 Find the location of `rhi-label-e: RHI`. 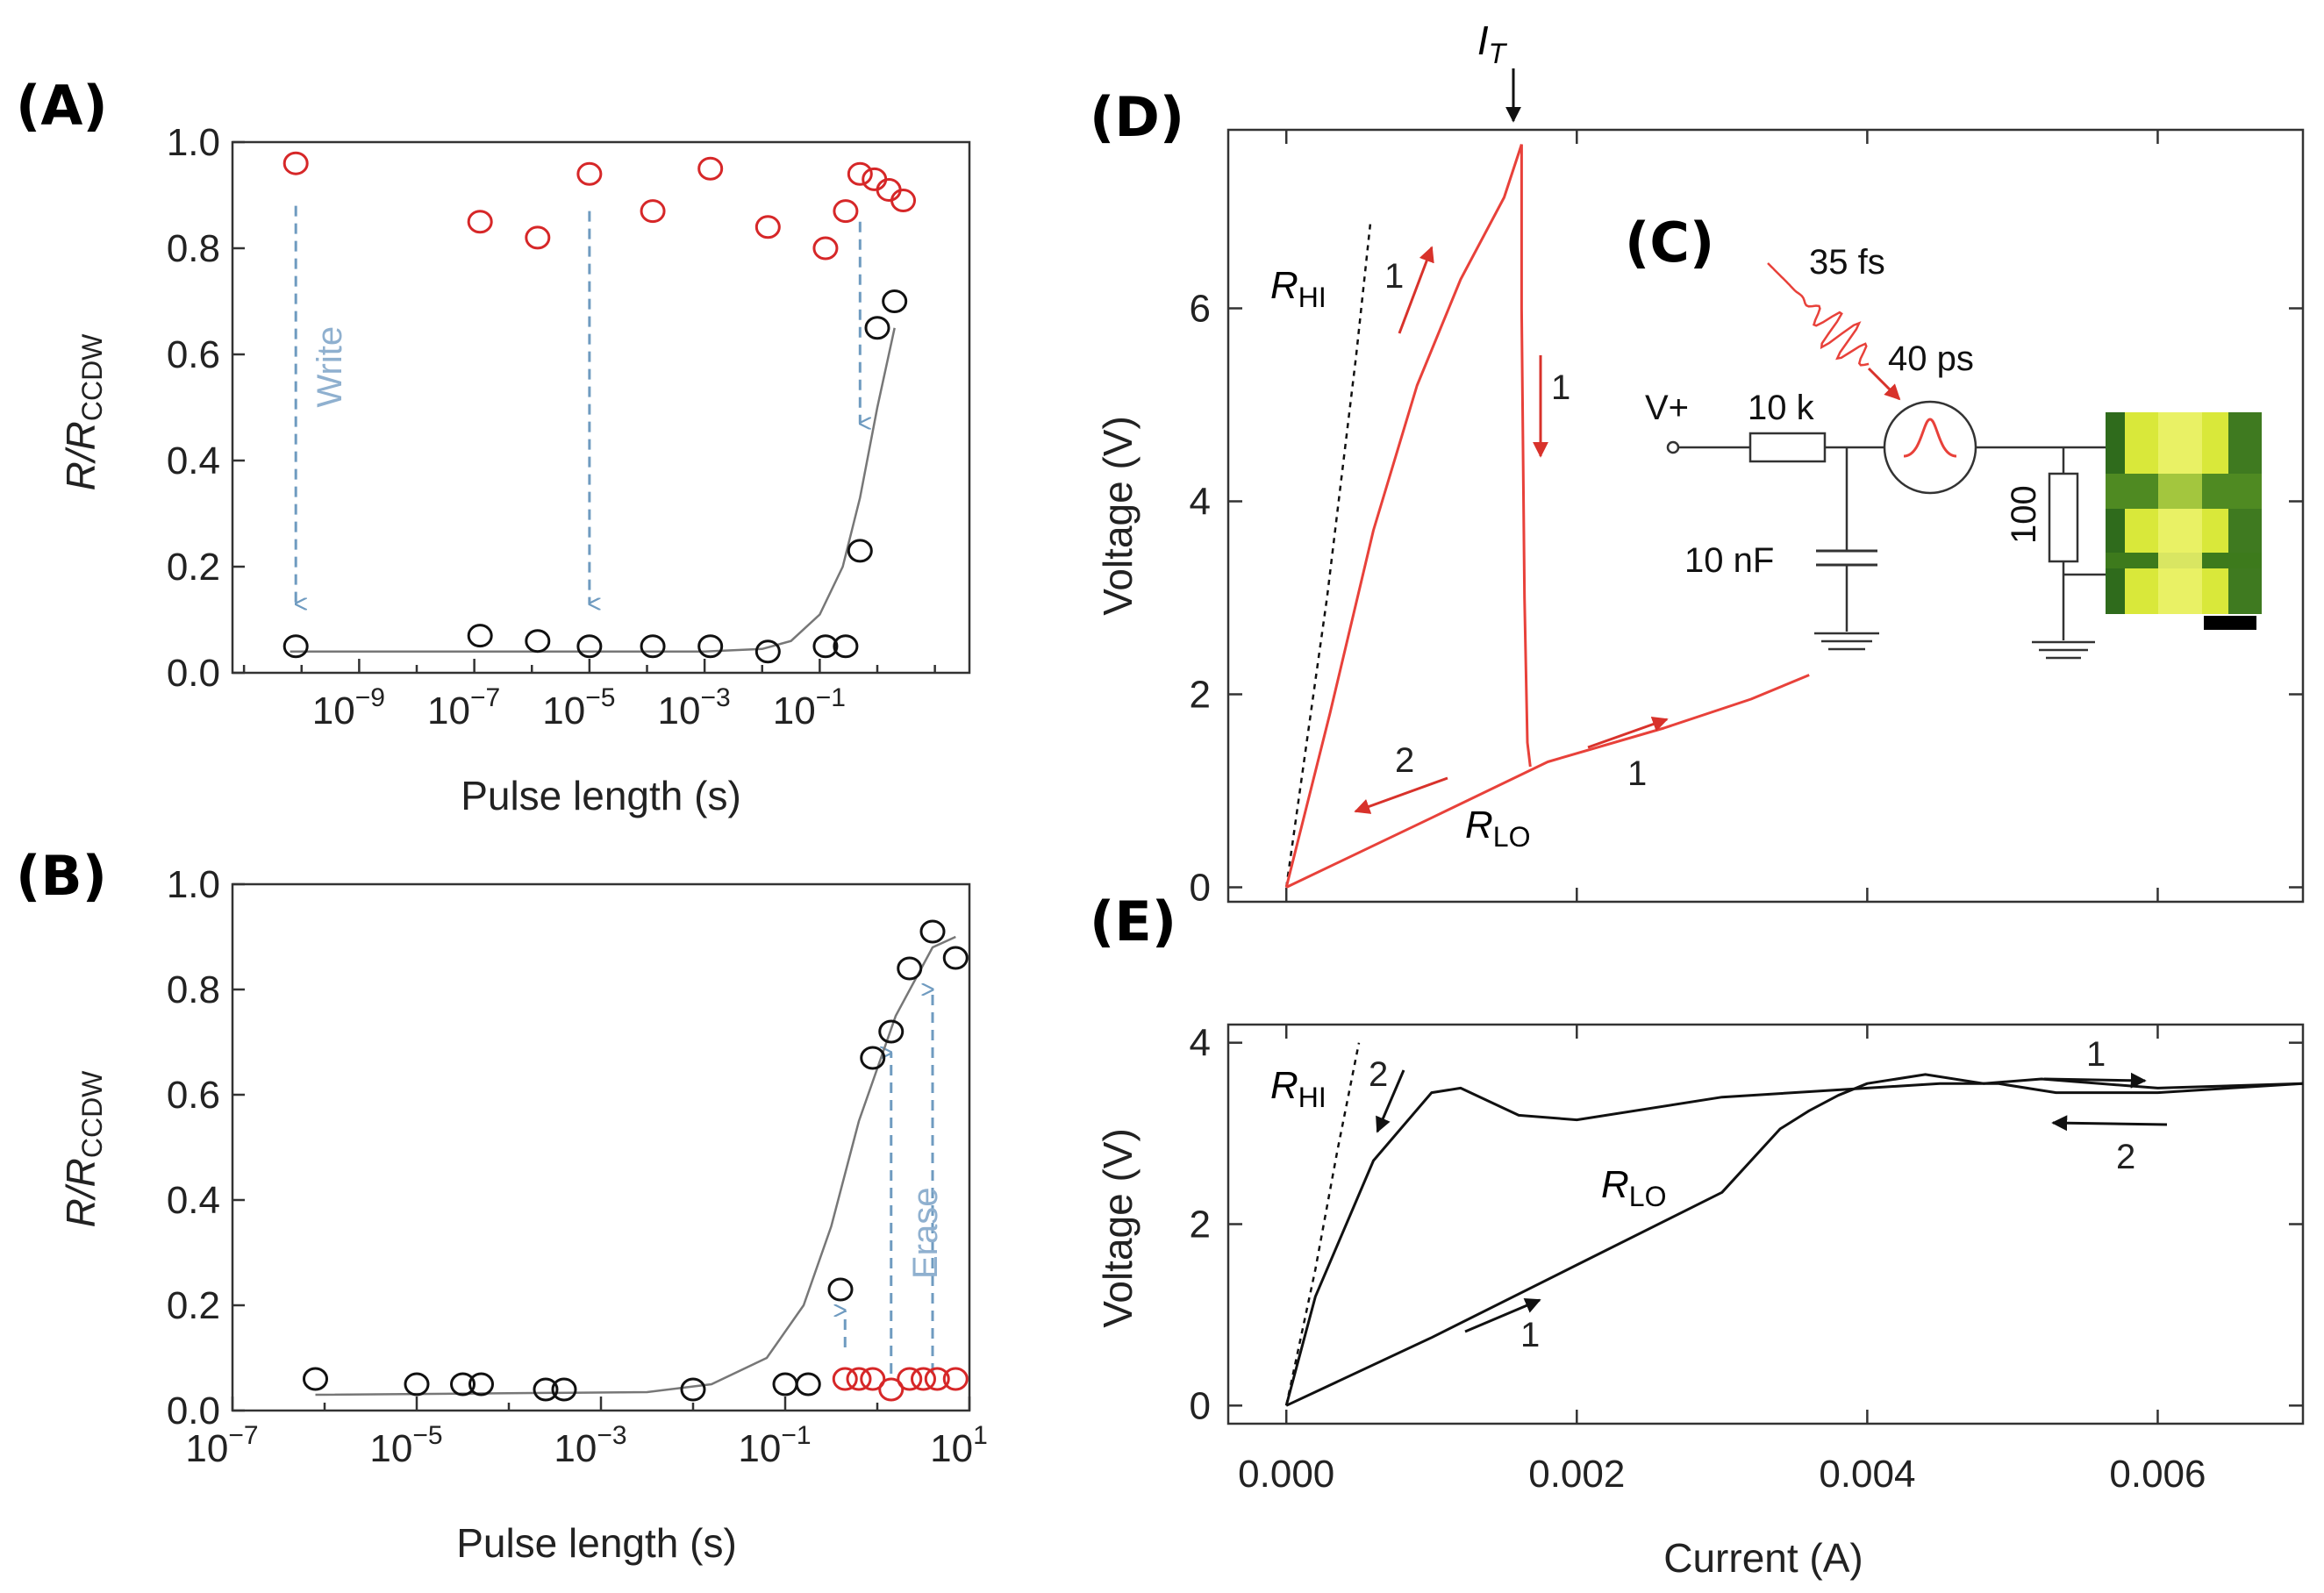

rhi-label-e: RHI is located at coordinates (1298, 1088).